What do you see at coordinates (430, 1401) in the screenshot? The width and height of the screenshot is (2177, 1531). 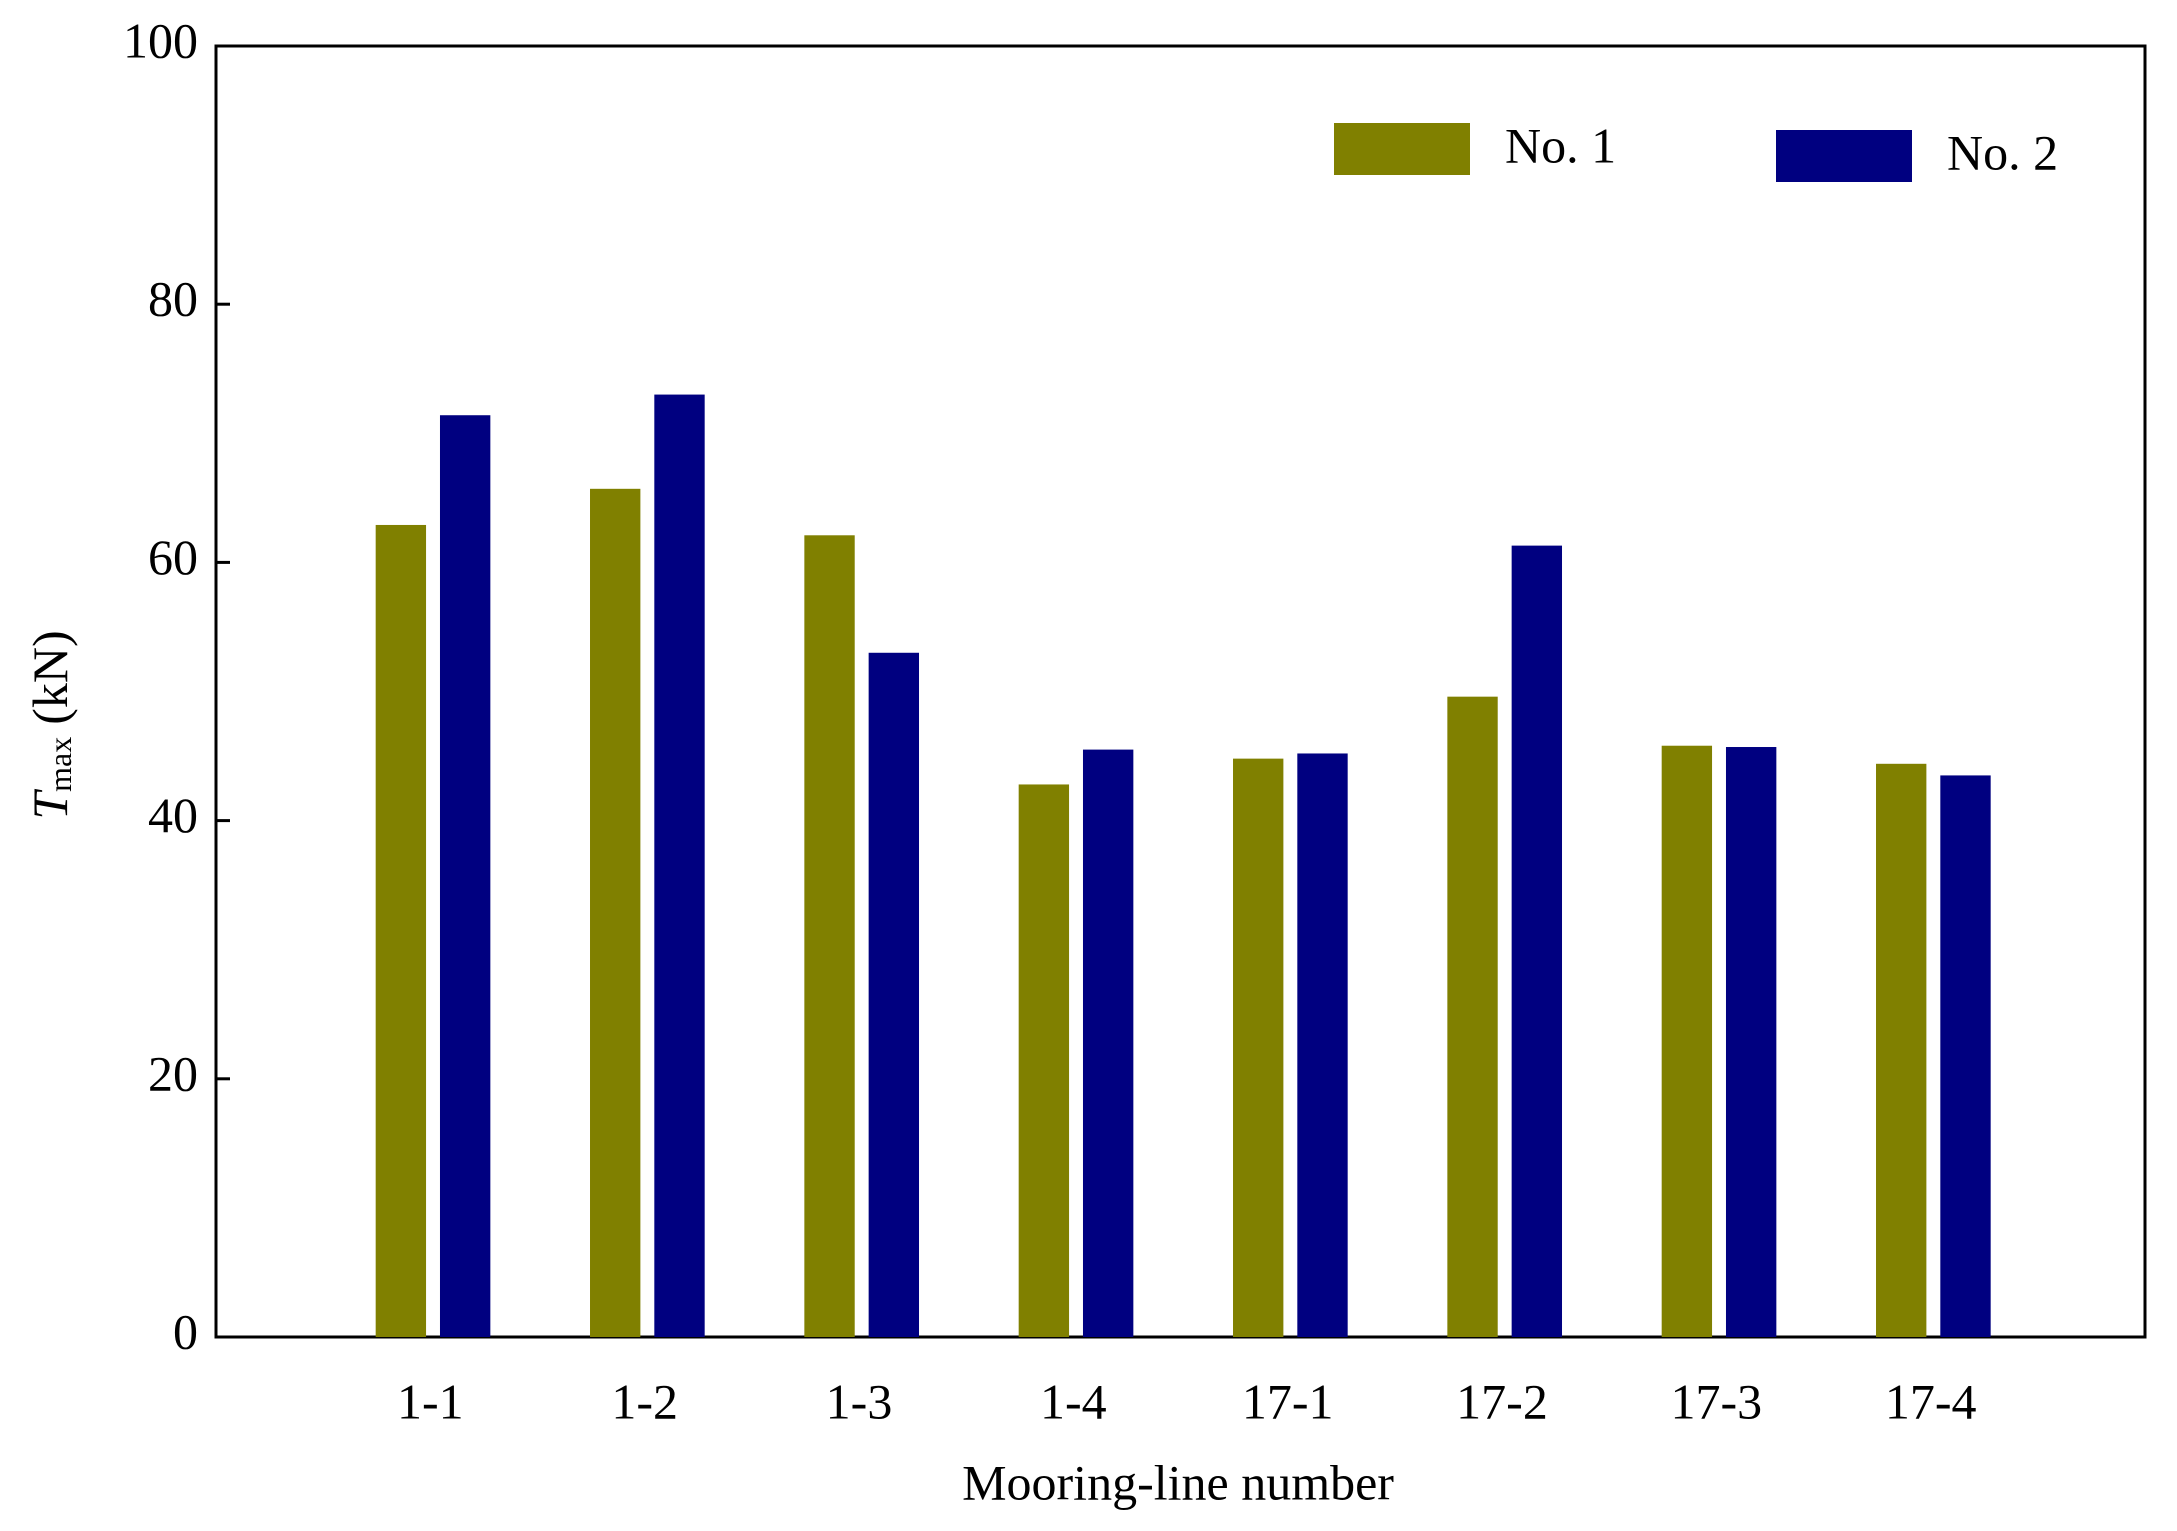 I see `x-tick-label: 1-1` at bounding box center [430, 1401].